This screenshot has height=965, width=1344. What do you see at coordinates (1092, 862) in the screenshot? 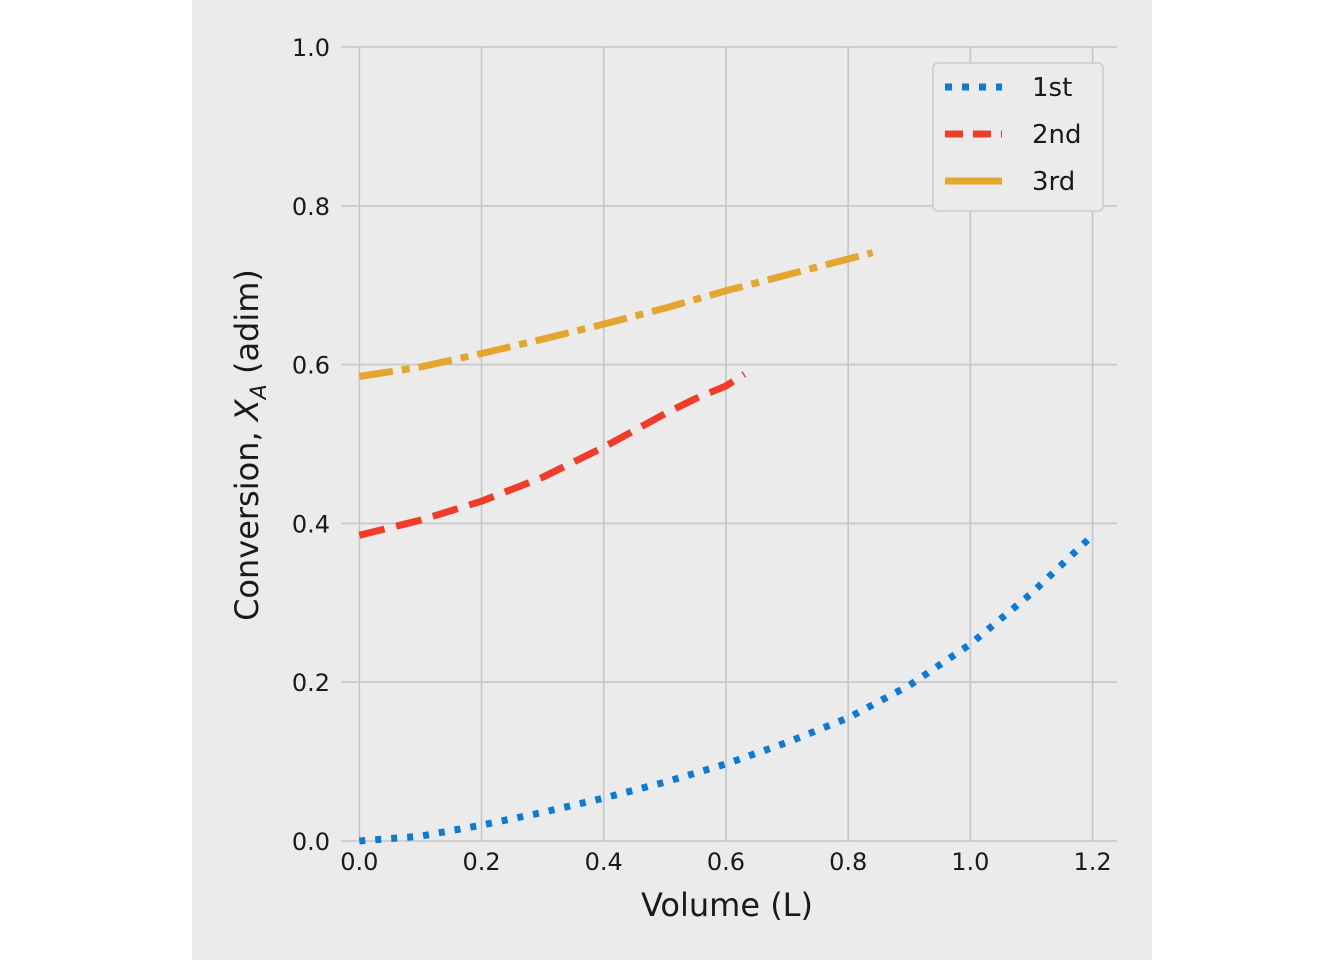
I see `x-tick-label: 1.2` at bounding box center [1092, 862].